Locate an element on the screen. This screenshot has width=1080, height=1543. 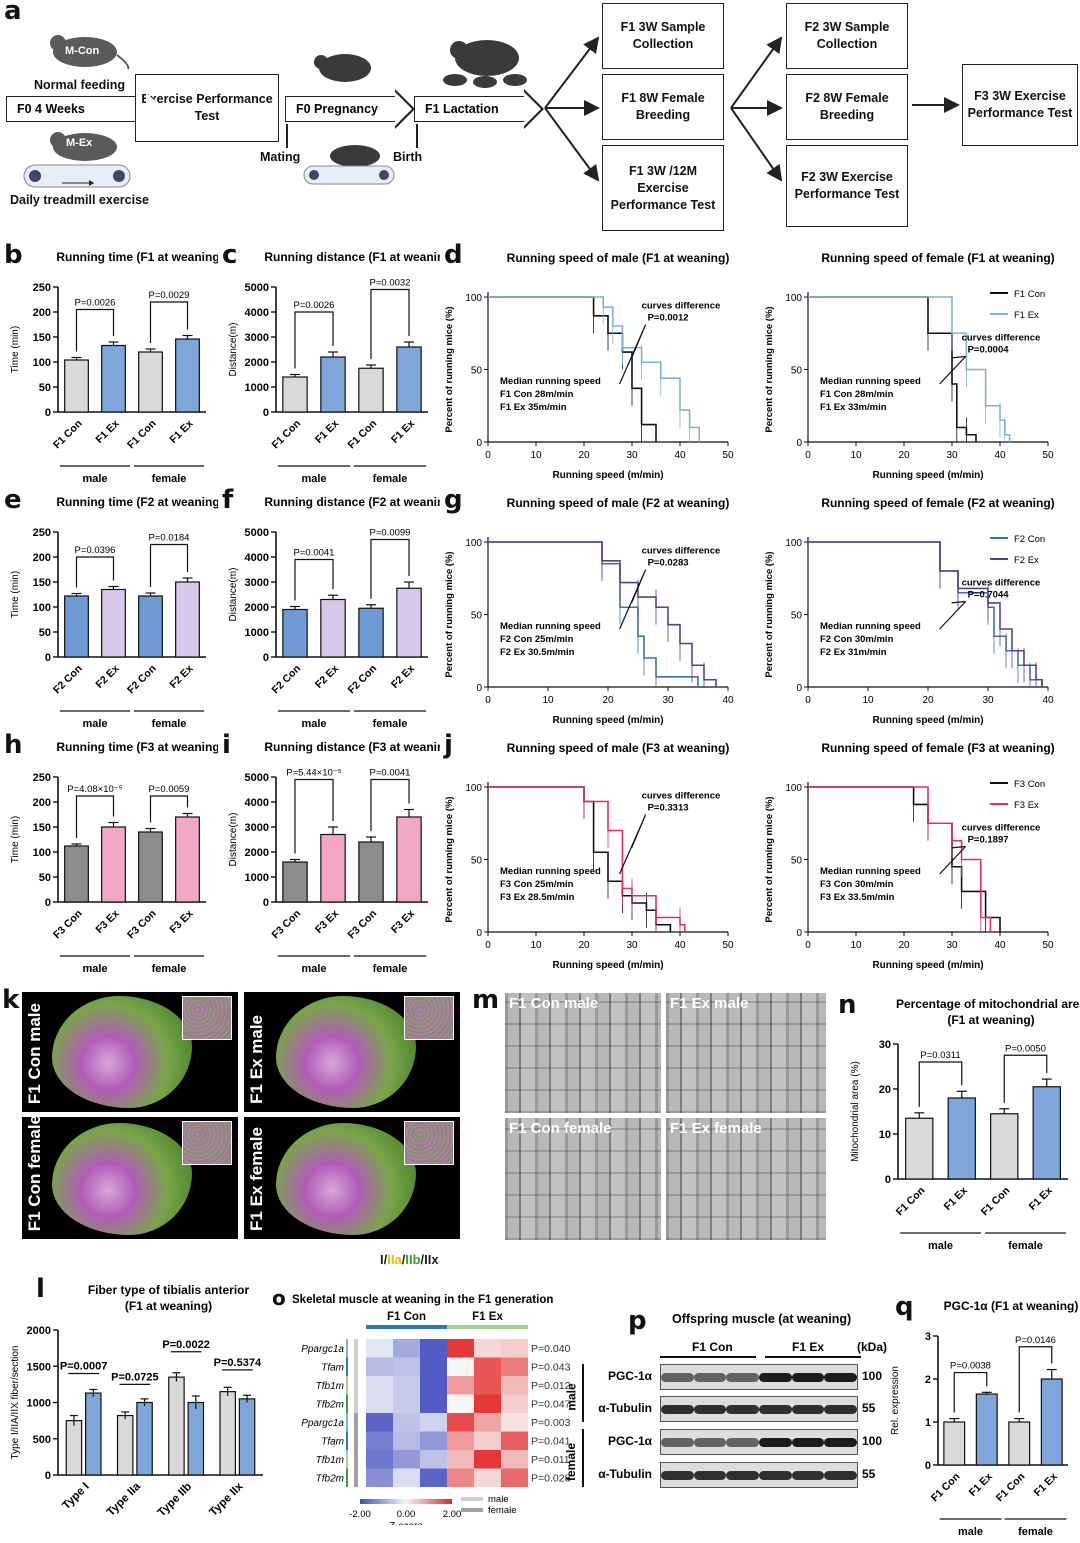
category-label: F2 Con is located at coordinates (68, 680).